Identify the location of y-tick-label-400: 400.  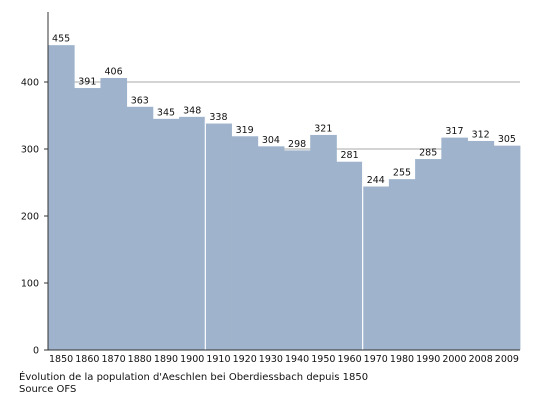
(30, 83).